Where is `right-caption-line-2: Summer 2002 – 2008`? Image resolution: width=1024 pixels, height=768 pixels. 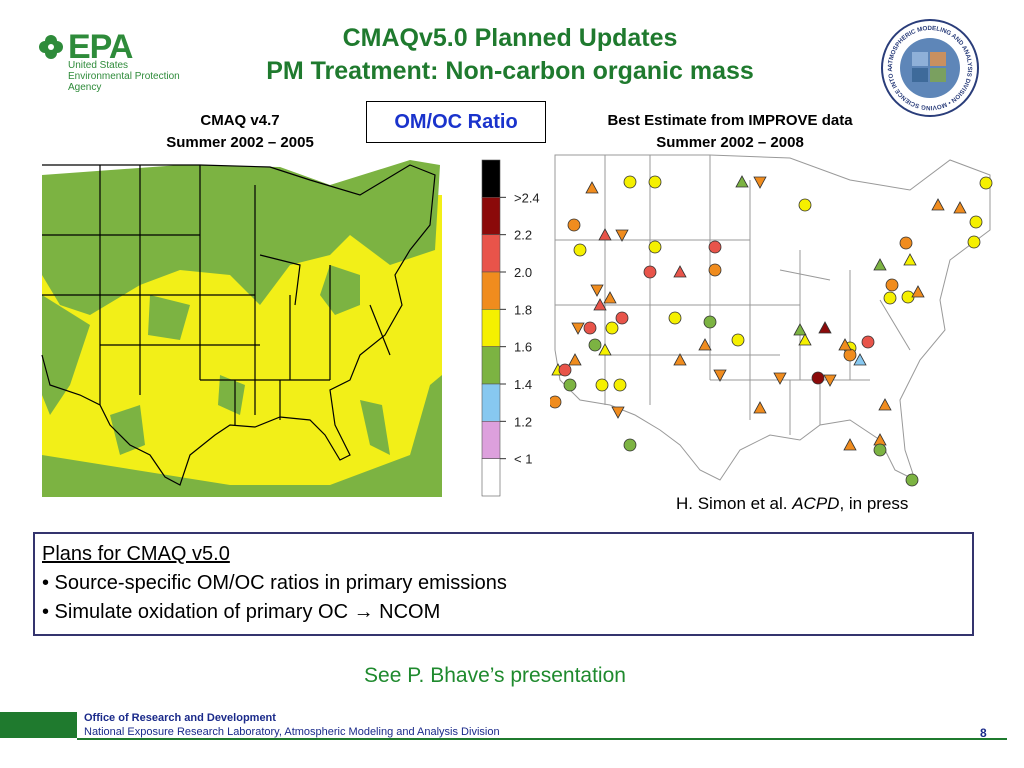 right-caption-line-2: Summer 2002 – 2008 is located at coordinates (730, 142).